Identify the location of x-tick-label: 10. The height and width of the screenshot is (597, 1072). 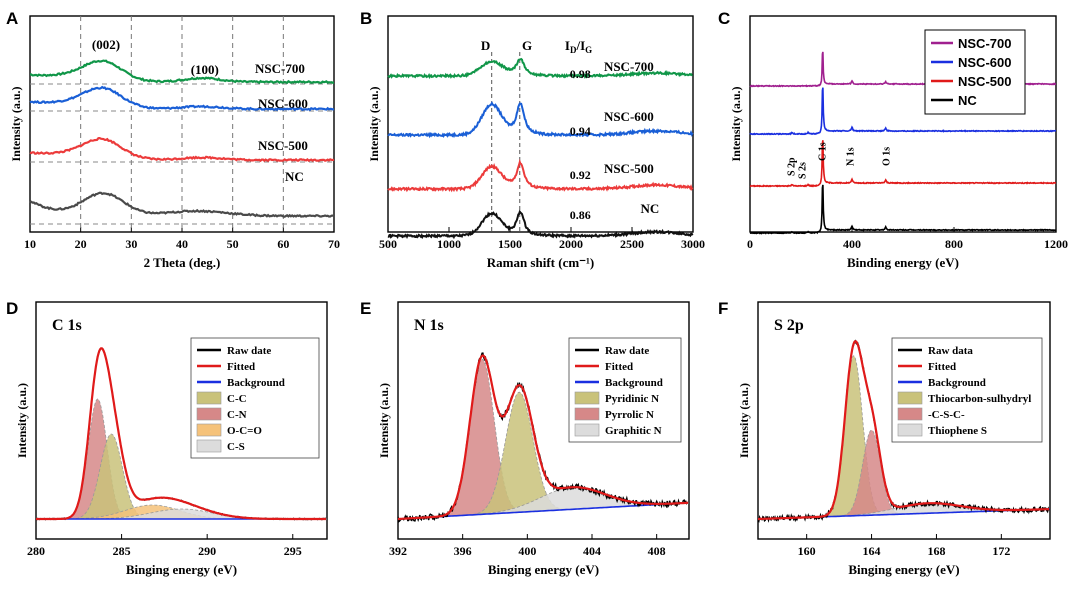
(30, 244).